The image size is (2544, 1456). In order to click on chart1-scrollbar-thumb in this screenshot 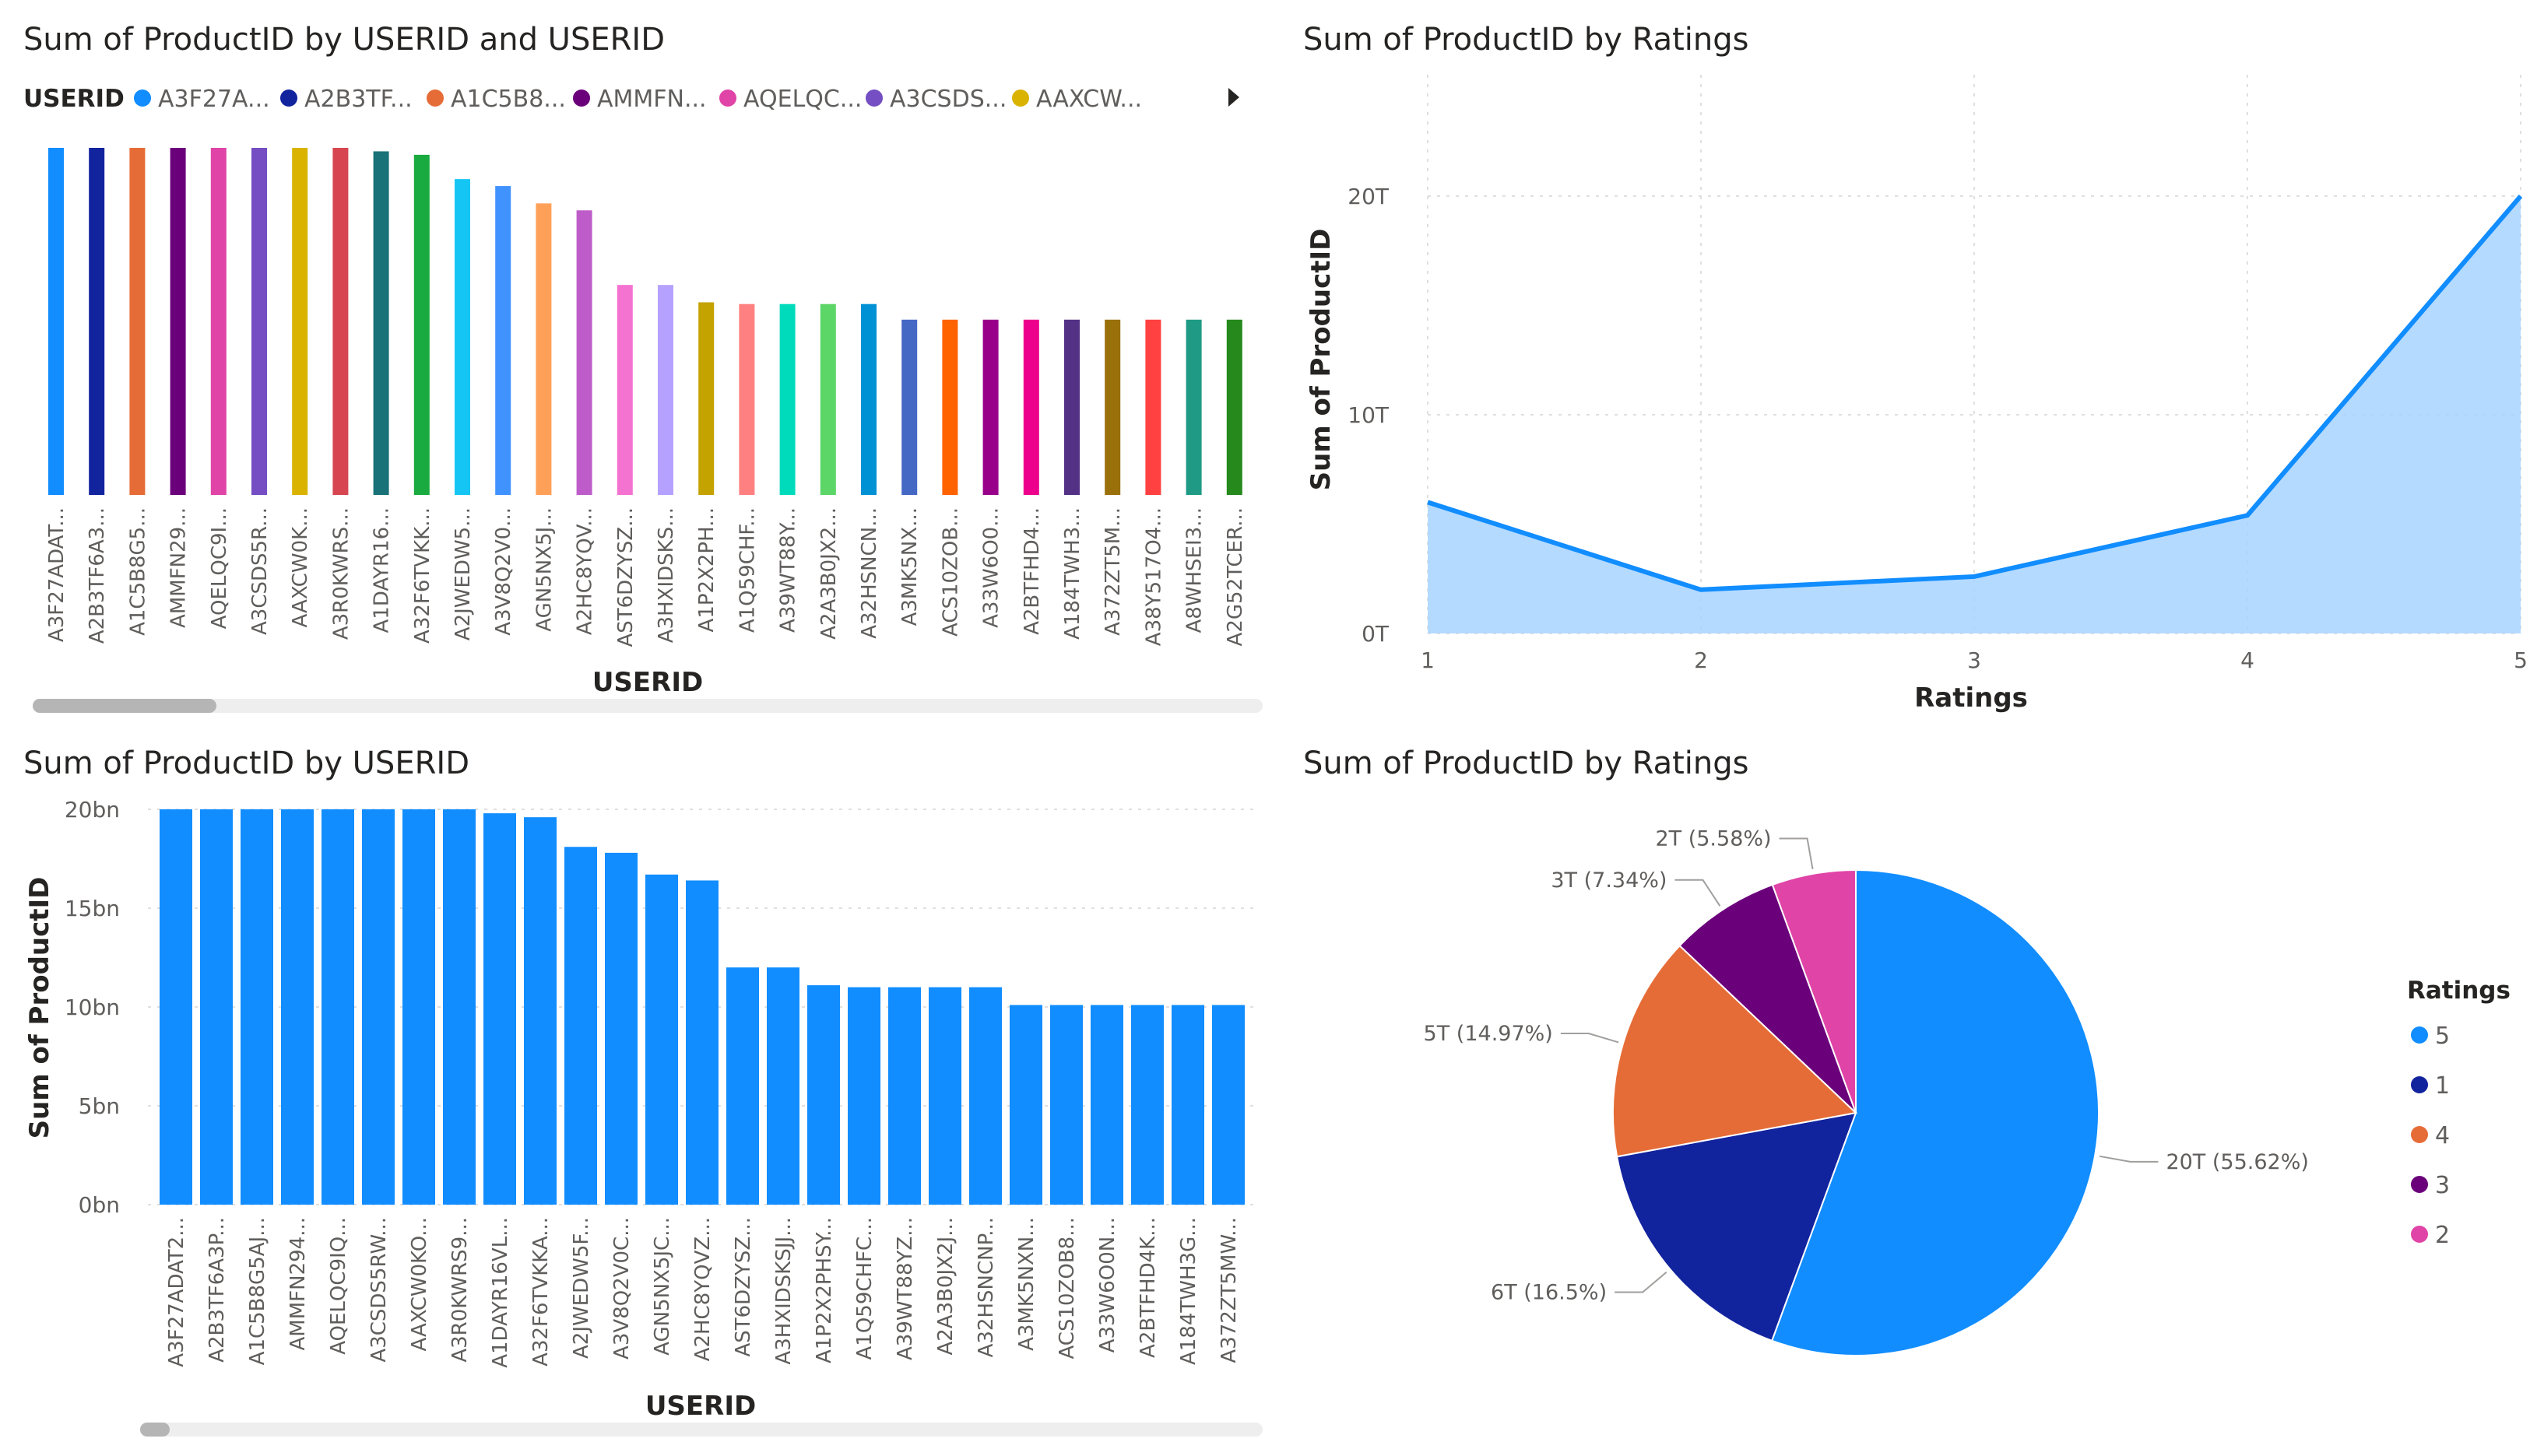, I will do `click(125, 706)`.